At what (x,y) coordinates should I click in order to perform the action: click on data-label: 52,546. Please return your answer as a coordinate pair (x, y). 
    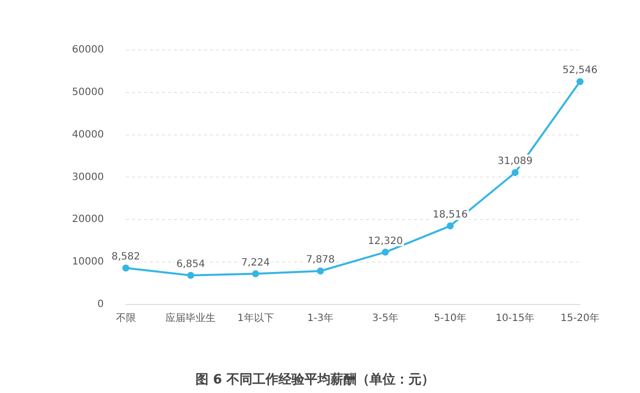
    Looking at the image, I should click on (580, 70).